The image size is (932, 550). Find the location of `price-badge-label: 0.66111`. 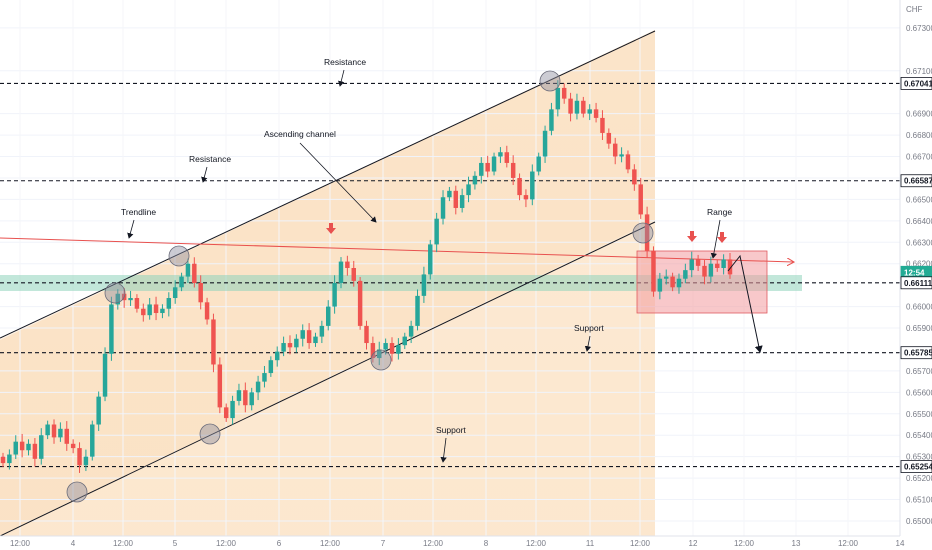

price-badge-label: 0.66111 is located at coordinates (918, 283).